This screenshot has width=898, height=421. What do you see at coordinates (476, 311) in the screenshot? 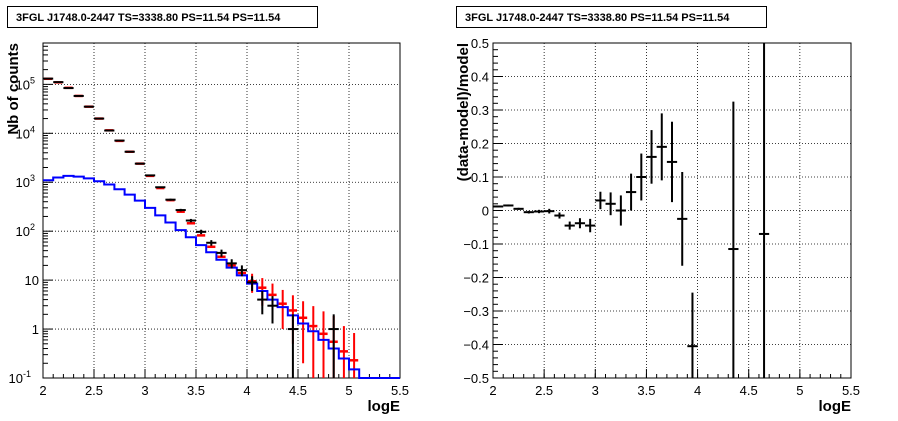
I see `y-tick-label: −0.3` at bounding box center [476, 311].